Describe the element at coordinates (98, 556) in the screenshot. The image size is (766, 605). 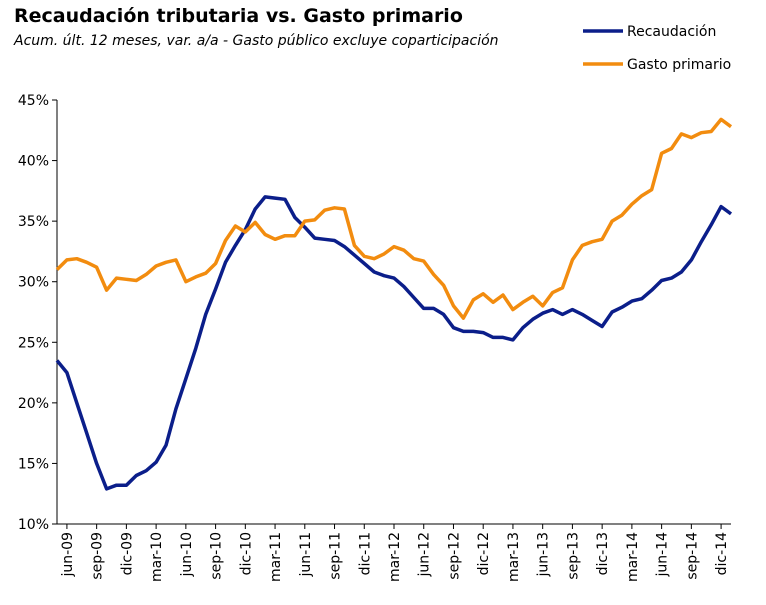
I see `x-tick-label: sep-09` at that location.